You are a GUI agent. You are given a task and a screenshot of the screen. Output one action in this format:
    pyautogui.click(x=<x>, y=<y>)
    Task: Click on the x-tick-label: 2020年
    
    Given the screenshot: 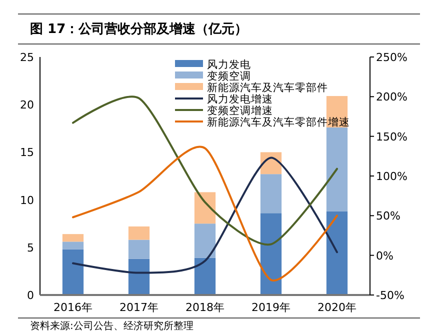 What is the action you would take?
    pyautogui.click(x=337, y=307)
    